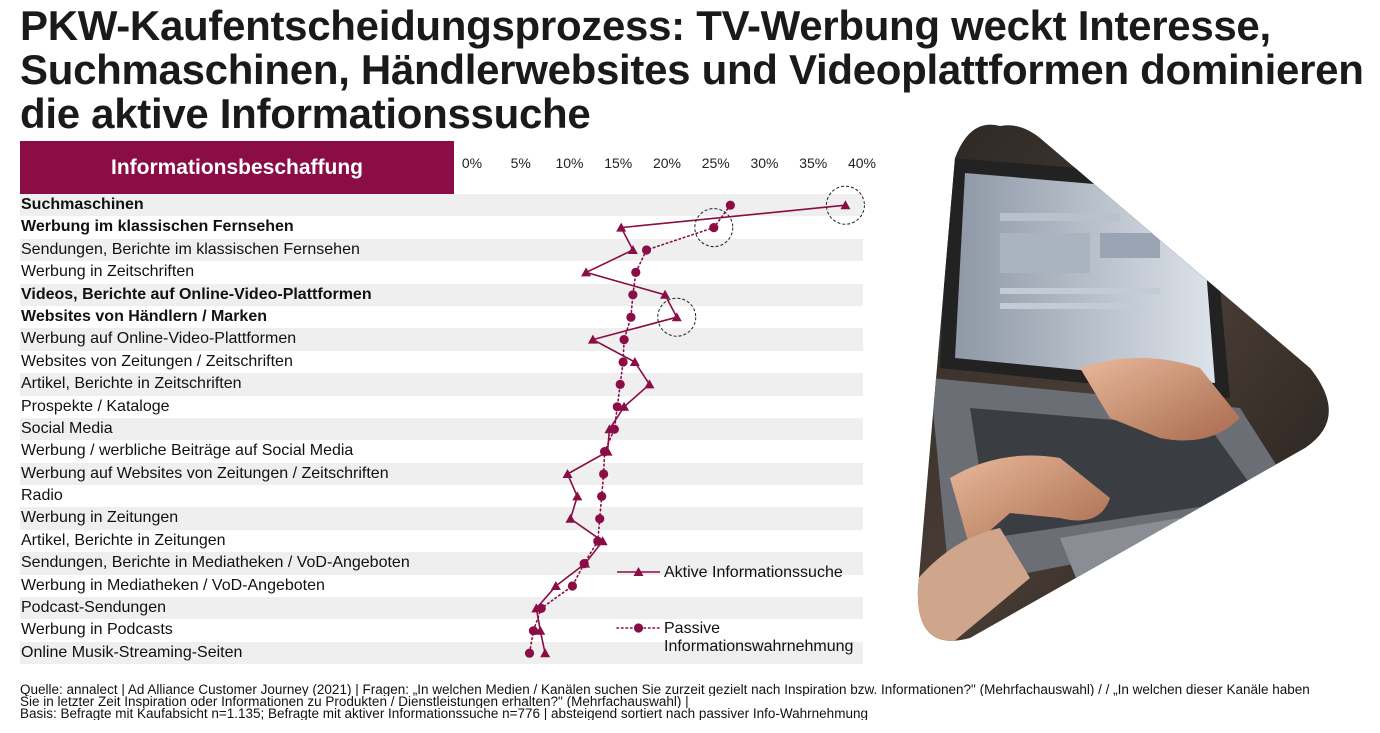 Image resolution: width=1380 pixels, height=733 pixels. Describe the element at coordinates (638, 628) in the screenshot. I see `legend-circle-marker` at that location.